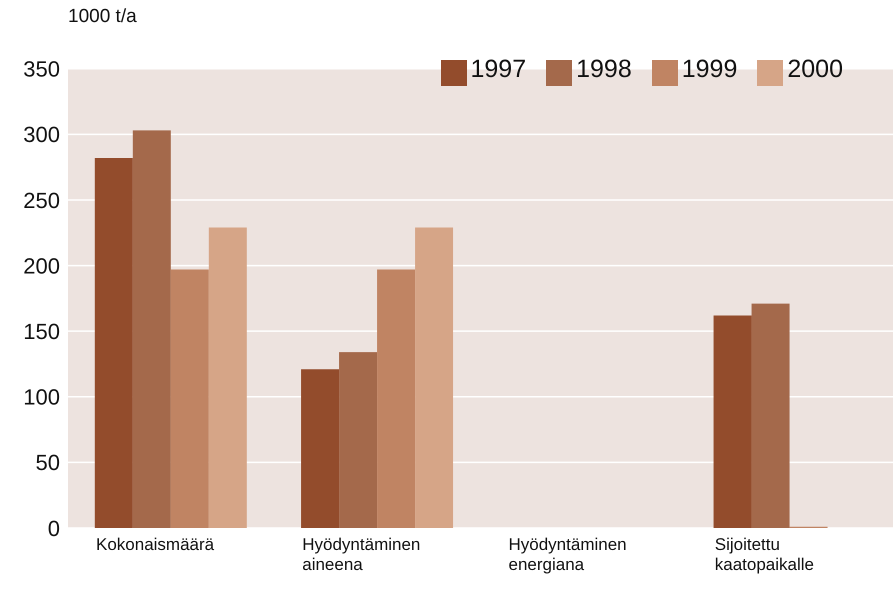 The image size is (893, 606). Describe the element at coordinates (155, 544) in the screenshot. I see `x-tick-label: Kokonaismäärä` at that location.